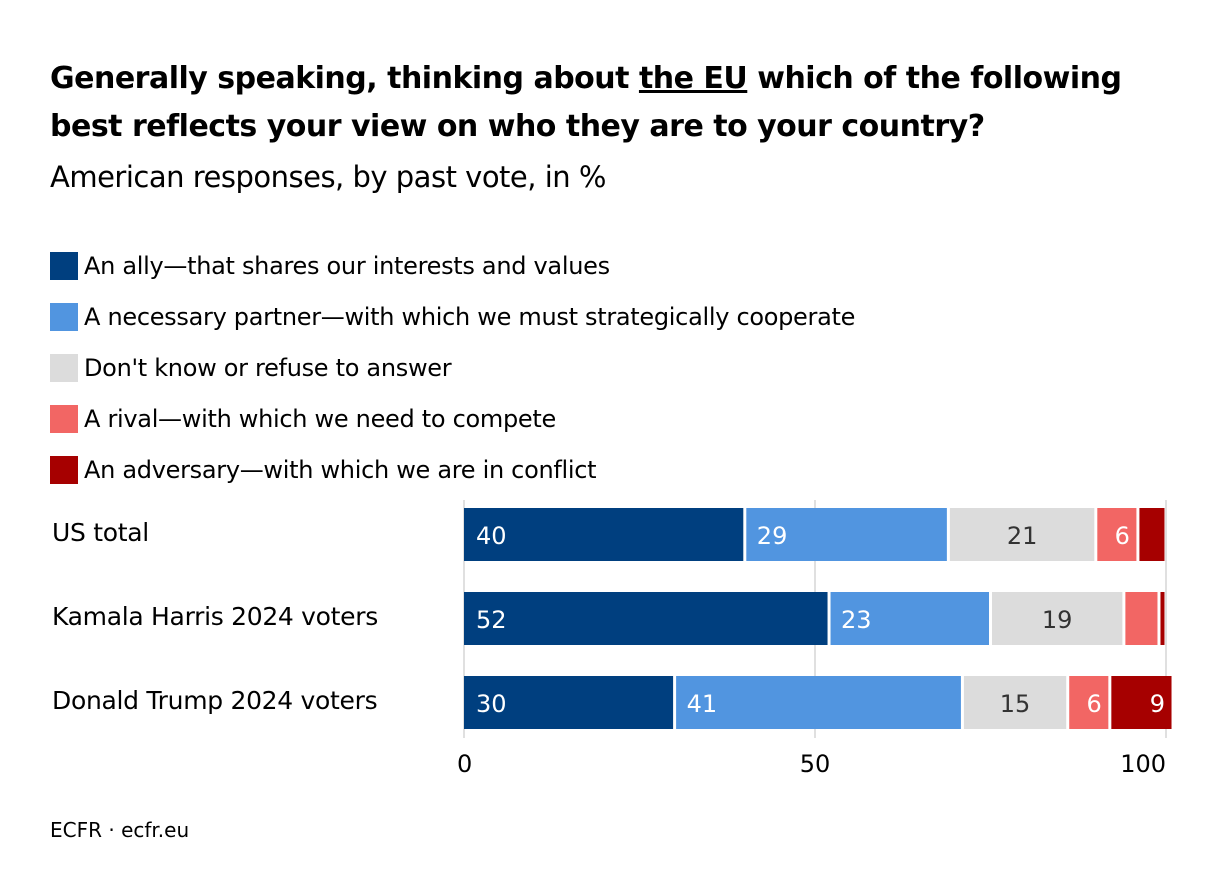 Image resolution: width=1220 pixels, height=896 pixels. I want to click on legend-label: A rival—with which we need to compete, so click(320, 418).